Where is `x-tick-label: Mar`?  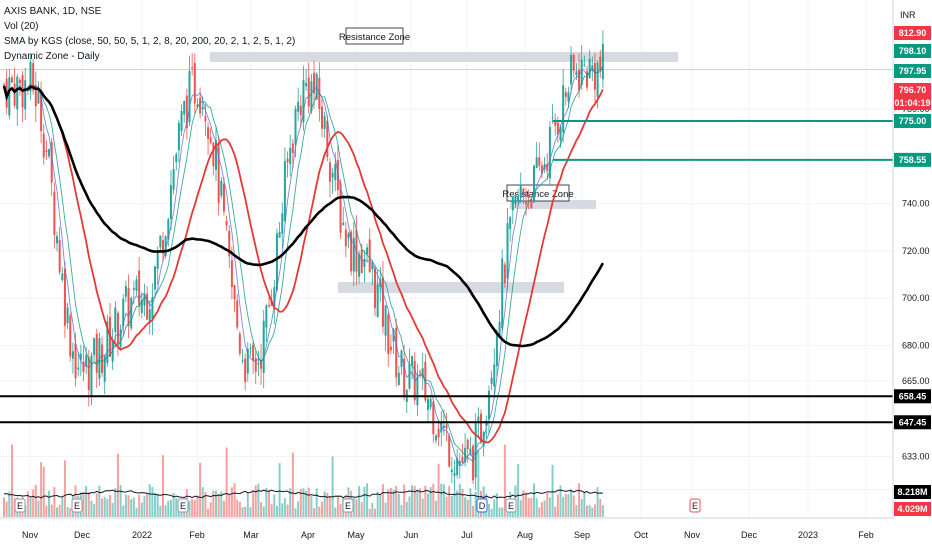 x-tick-label: Mar is located at coordinates (251, 535).